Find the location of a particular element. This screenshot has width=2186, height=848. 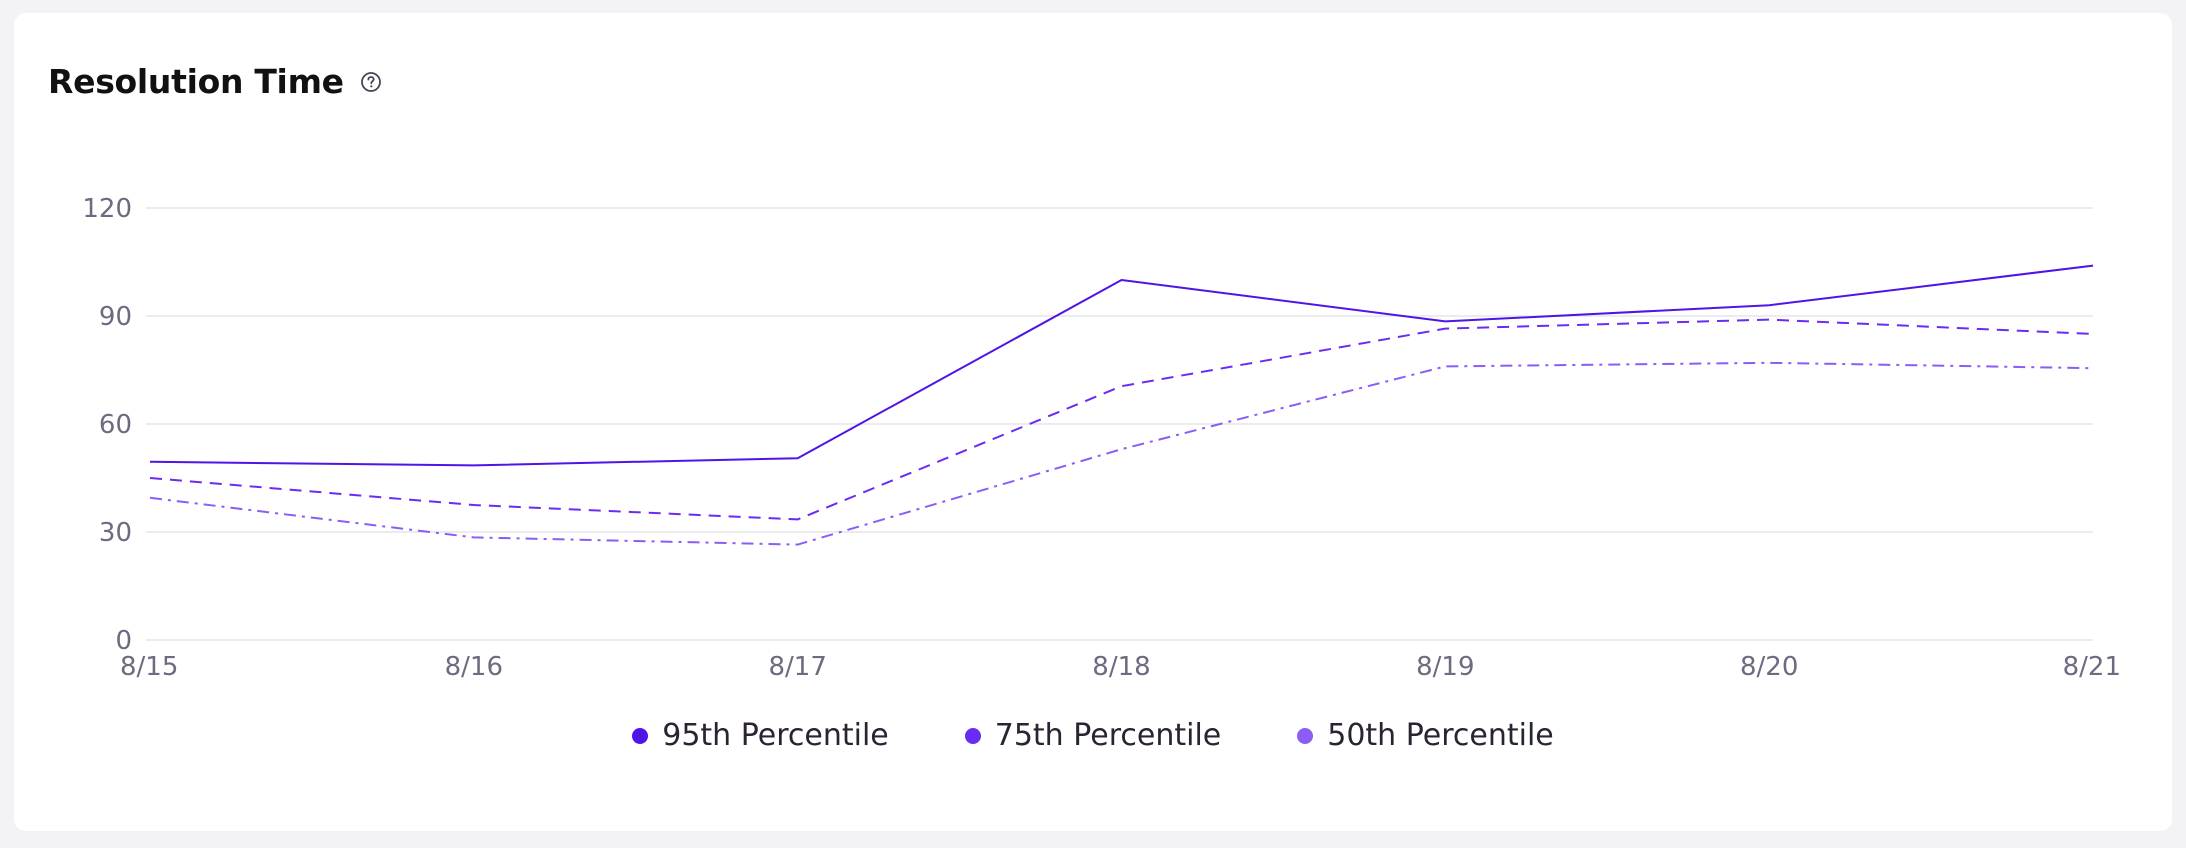

x-tick-label-8-21: 8/21 is located at coordinates (2092, 667).